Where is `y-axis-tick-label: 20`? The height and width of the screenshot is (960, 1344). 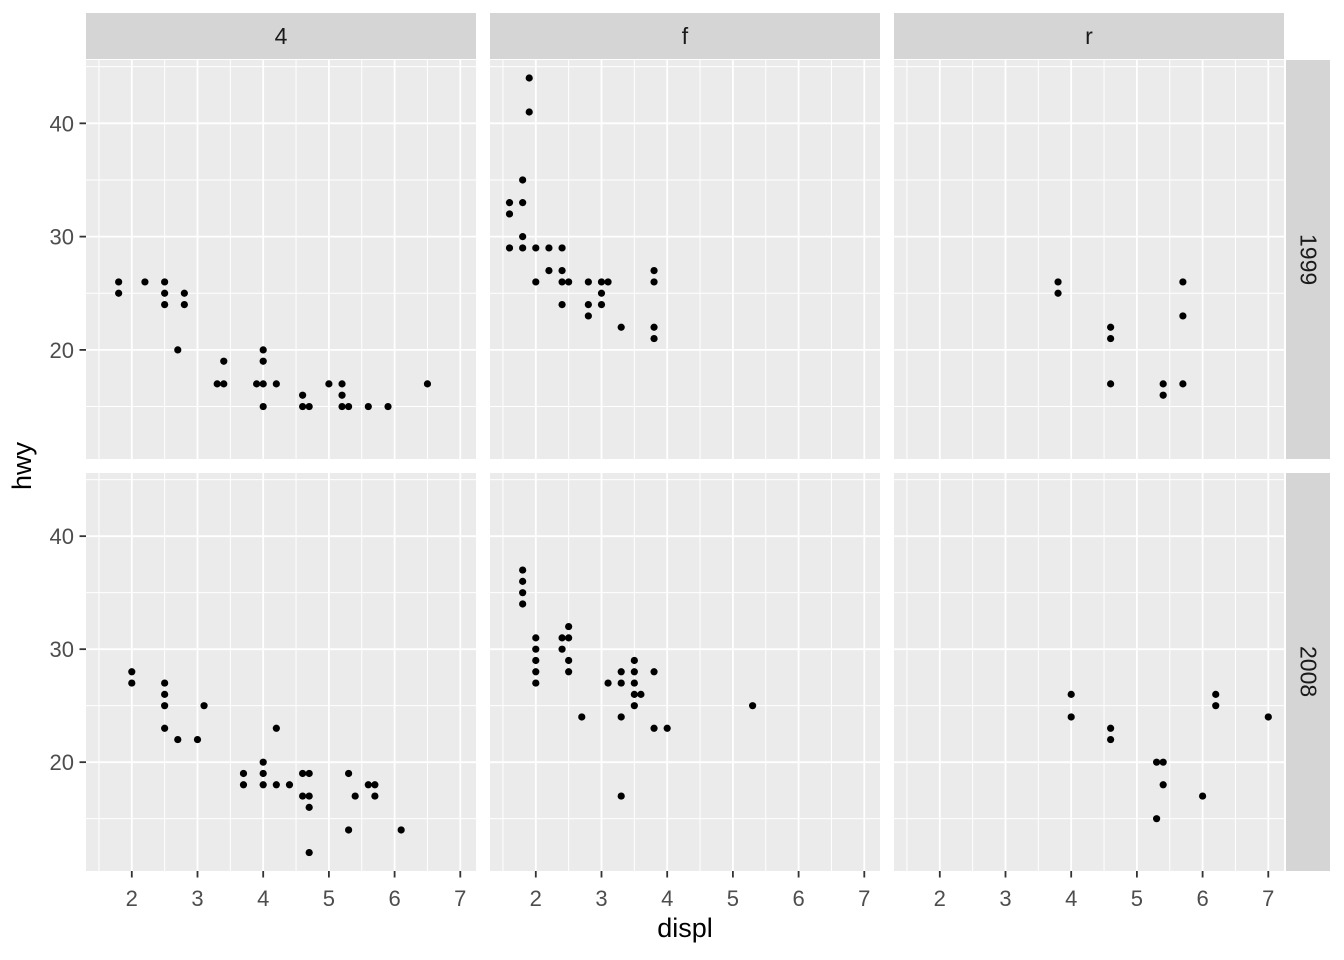 y-axis-tick-label: 20 is located at coordinates (62, 762).